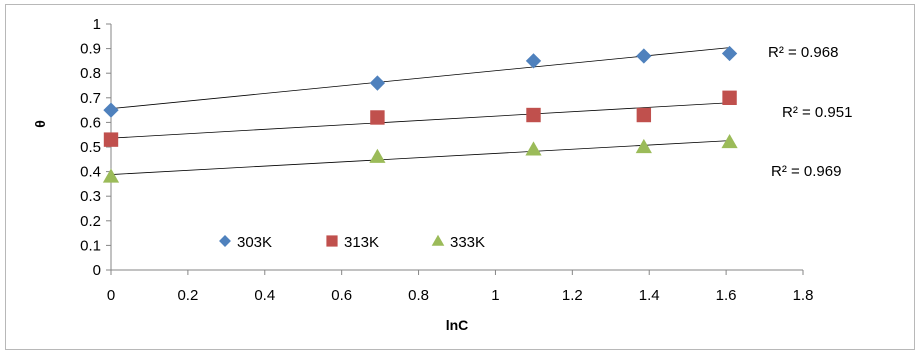 This screenshot has height=351, width=917. What do you see at coordinates (457, 325) in the screenshot?
I see `x-axis-title: lnC` at bounding box center [457, 325].